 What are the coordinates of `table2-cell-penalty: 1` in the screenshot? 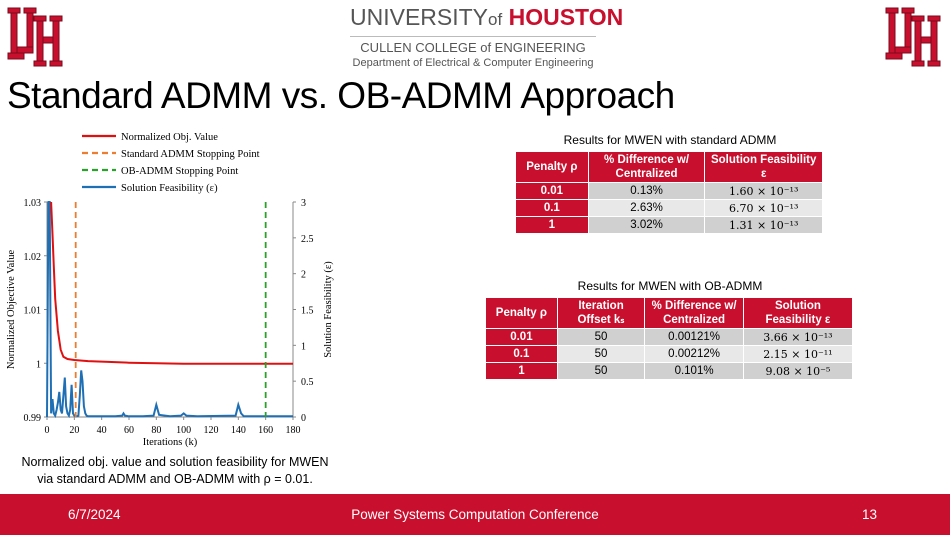 It's located at (521, 371).